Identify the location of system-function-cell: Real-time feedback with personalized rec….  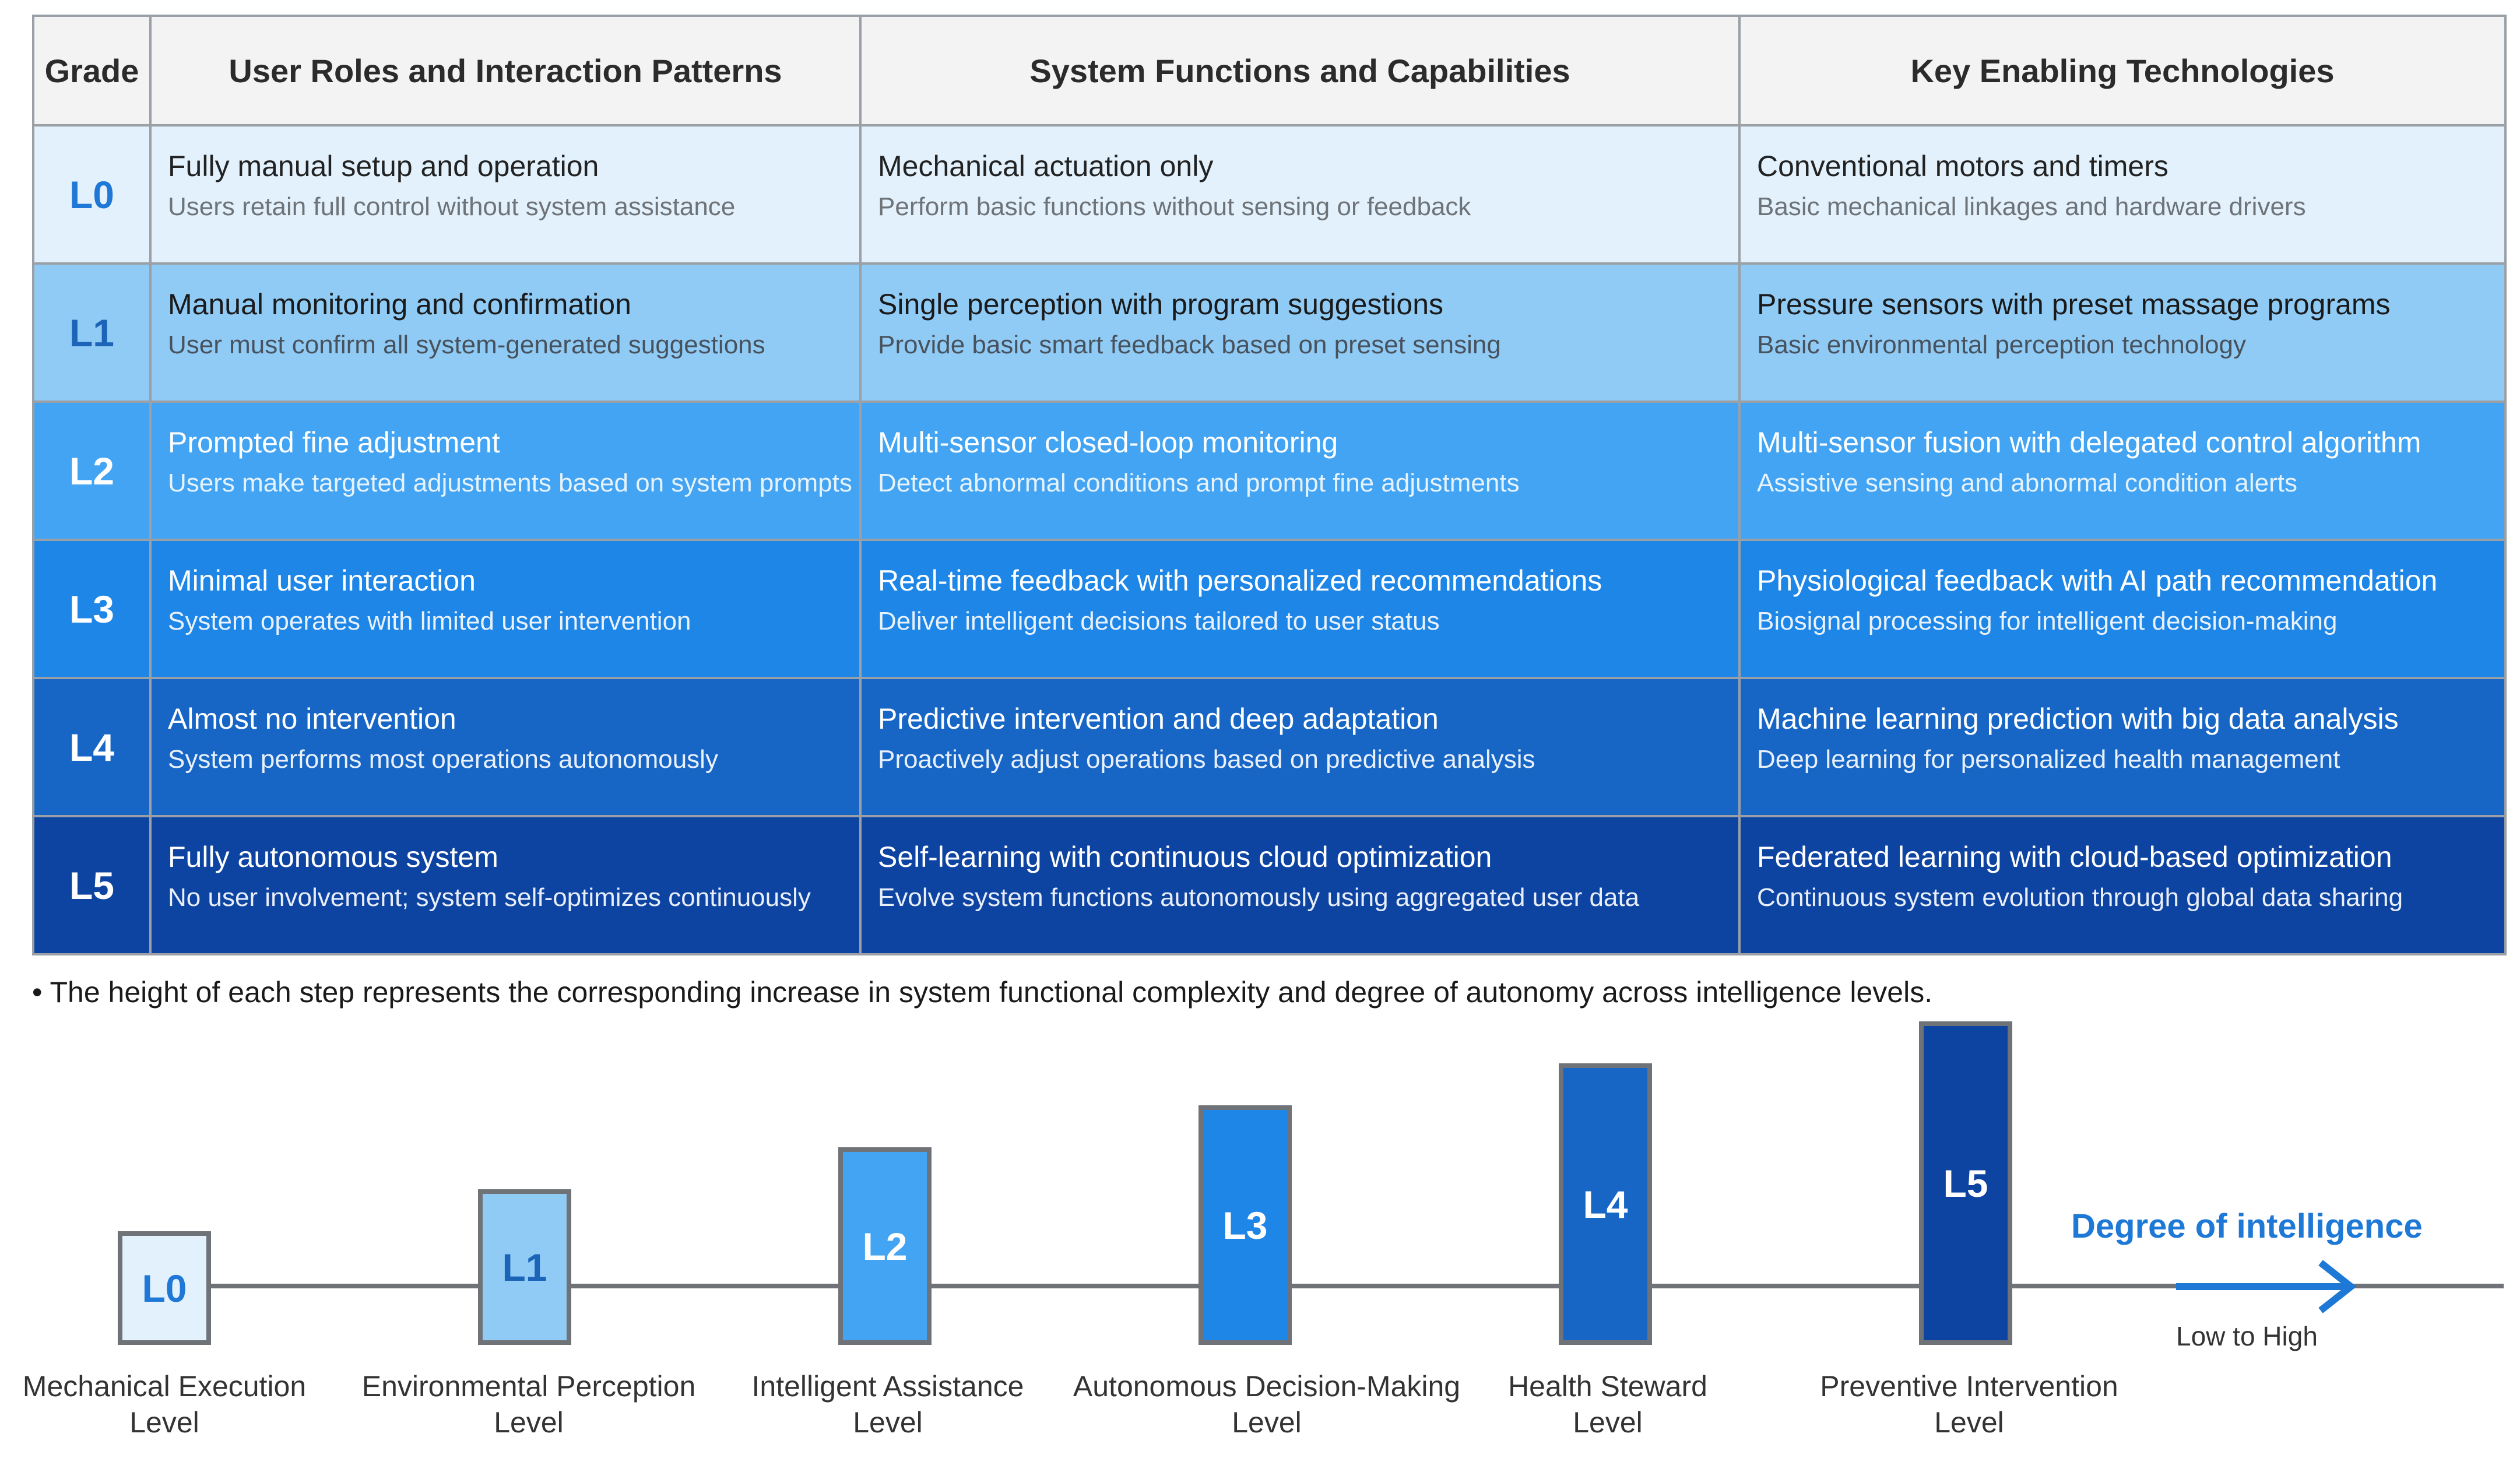
(1300, 609).